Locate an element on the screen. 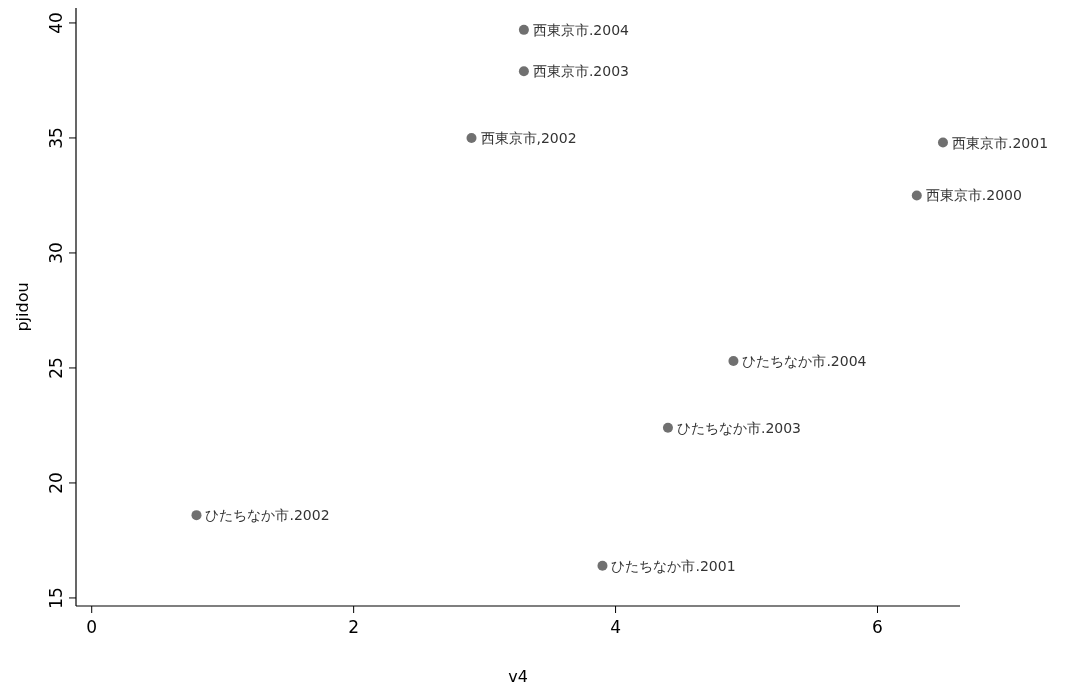  x-tick-label: 0 is located at coordinates (92, 627).